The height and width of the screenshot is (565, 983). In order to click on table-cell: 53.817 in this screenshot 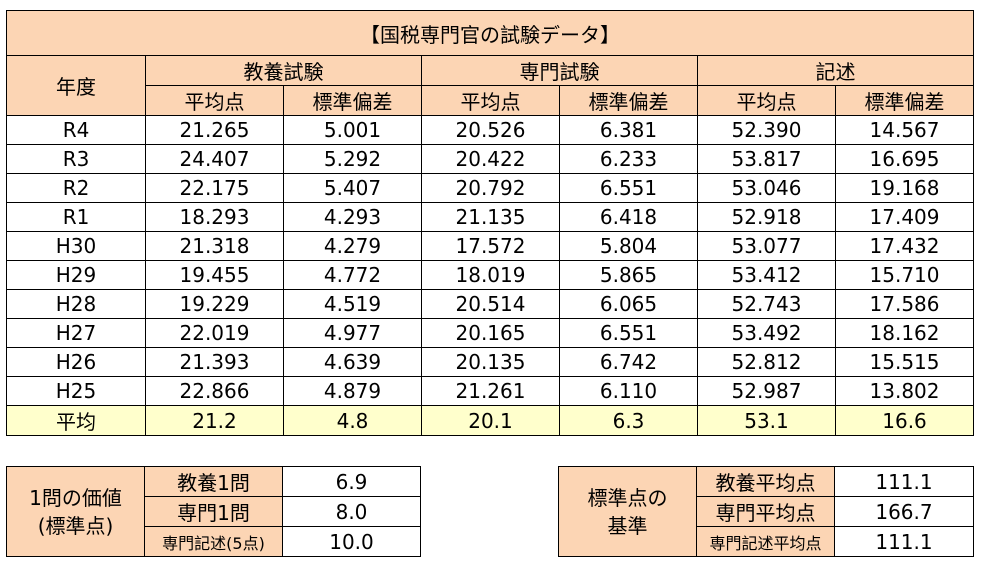, I will do `click(766, 159)`.